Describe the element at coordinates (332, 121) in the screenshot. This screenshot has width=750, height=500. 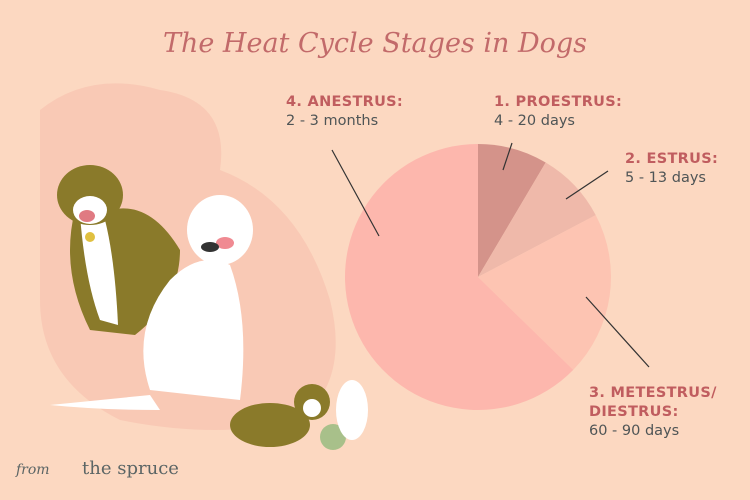
I see `slice-value: 2 - 3 months` at that location.